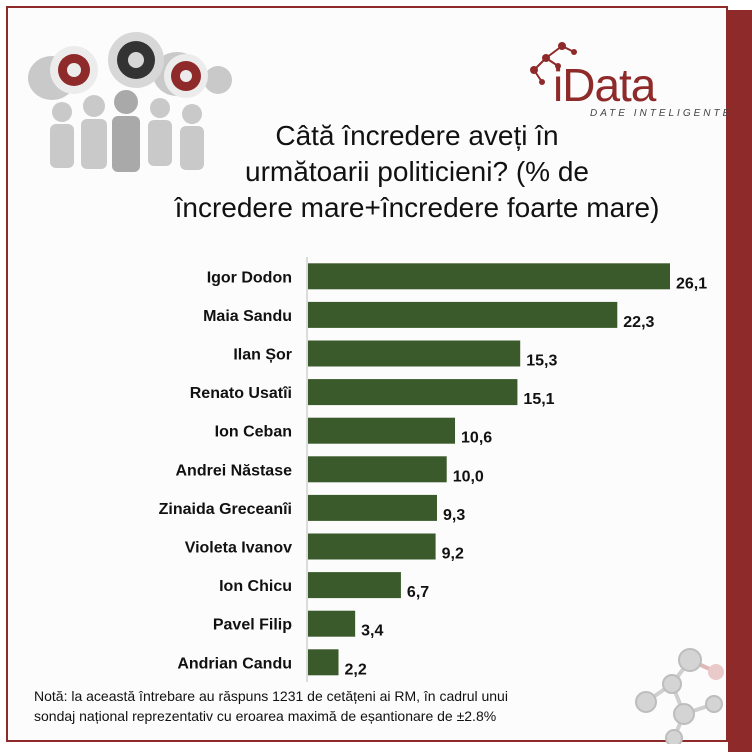  Describe the element at coordinates (234, 470) in the screenshot. I see `category-label: Andrei Năstase` at that location.